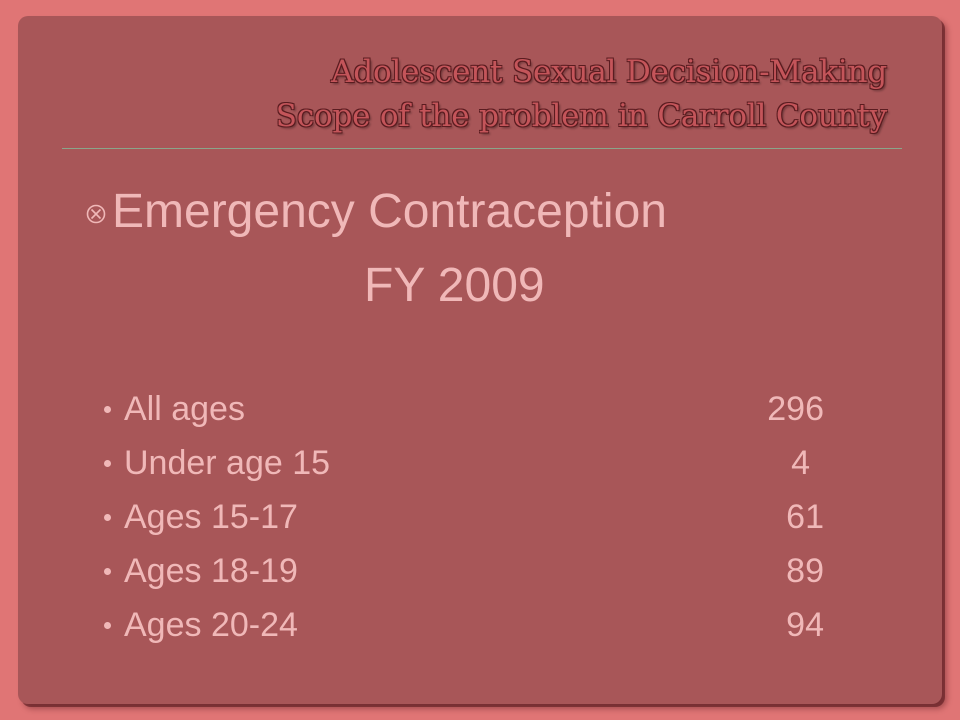 Image resolution: width=960 pixels, height=720 pixels. I want to click on item-value: 89, so click(805, 570).